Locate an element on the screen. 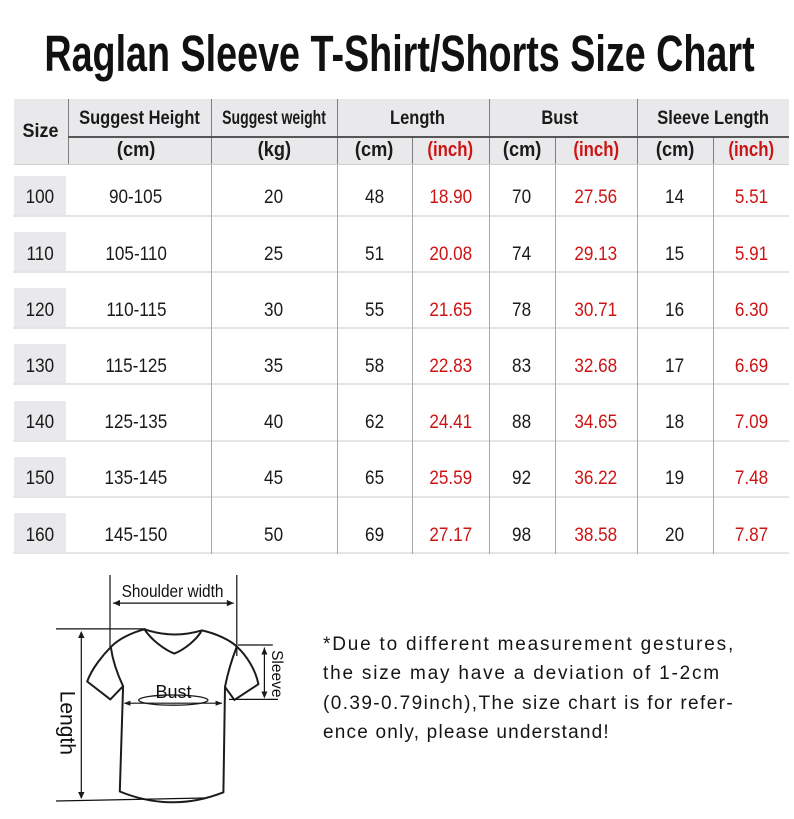 The width and height of the screenshot is (794, 819). svg-text: Length is located at coordinates (66, 723).